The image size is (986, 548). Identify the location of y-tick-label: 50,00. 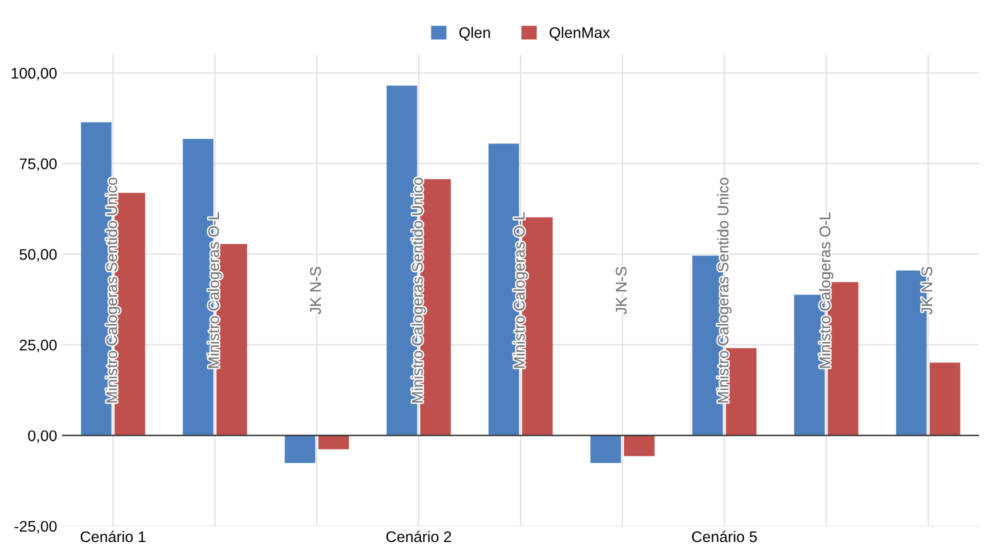
(38, 255).